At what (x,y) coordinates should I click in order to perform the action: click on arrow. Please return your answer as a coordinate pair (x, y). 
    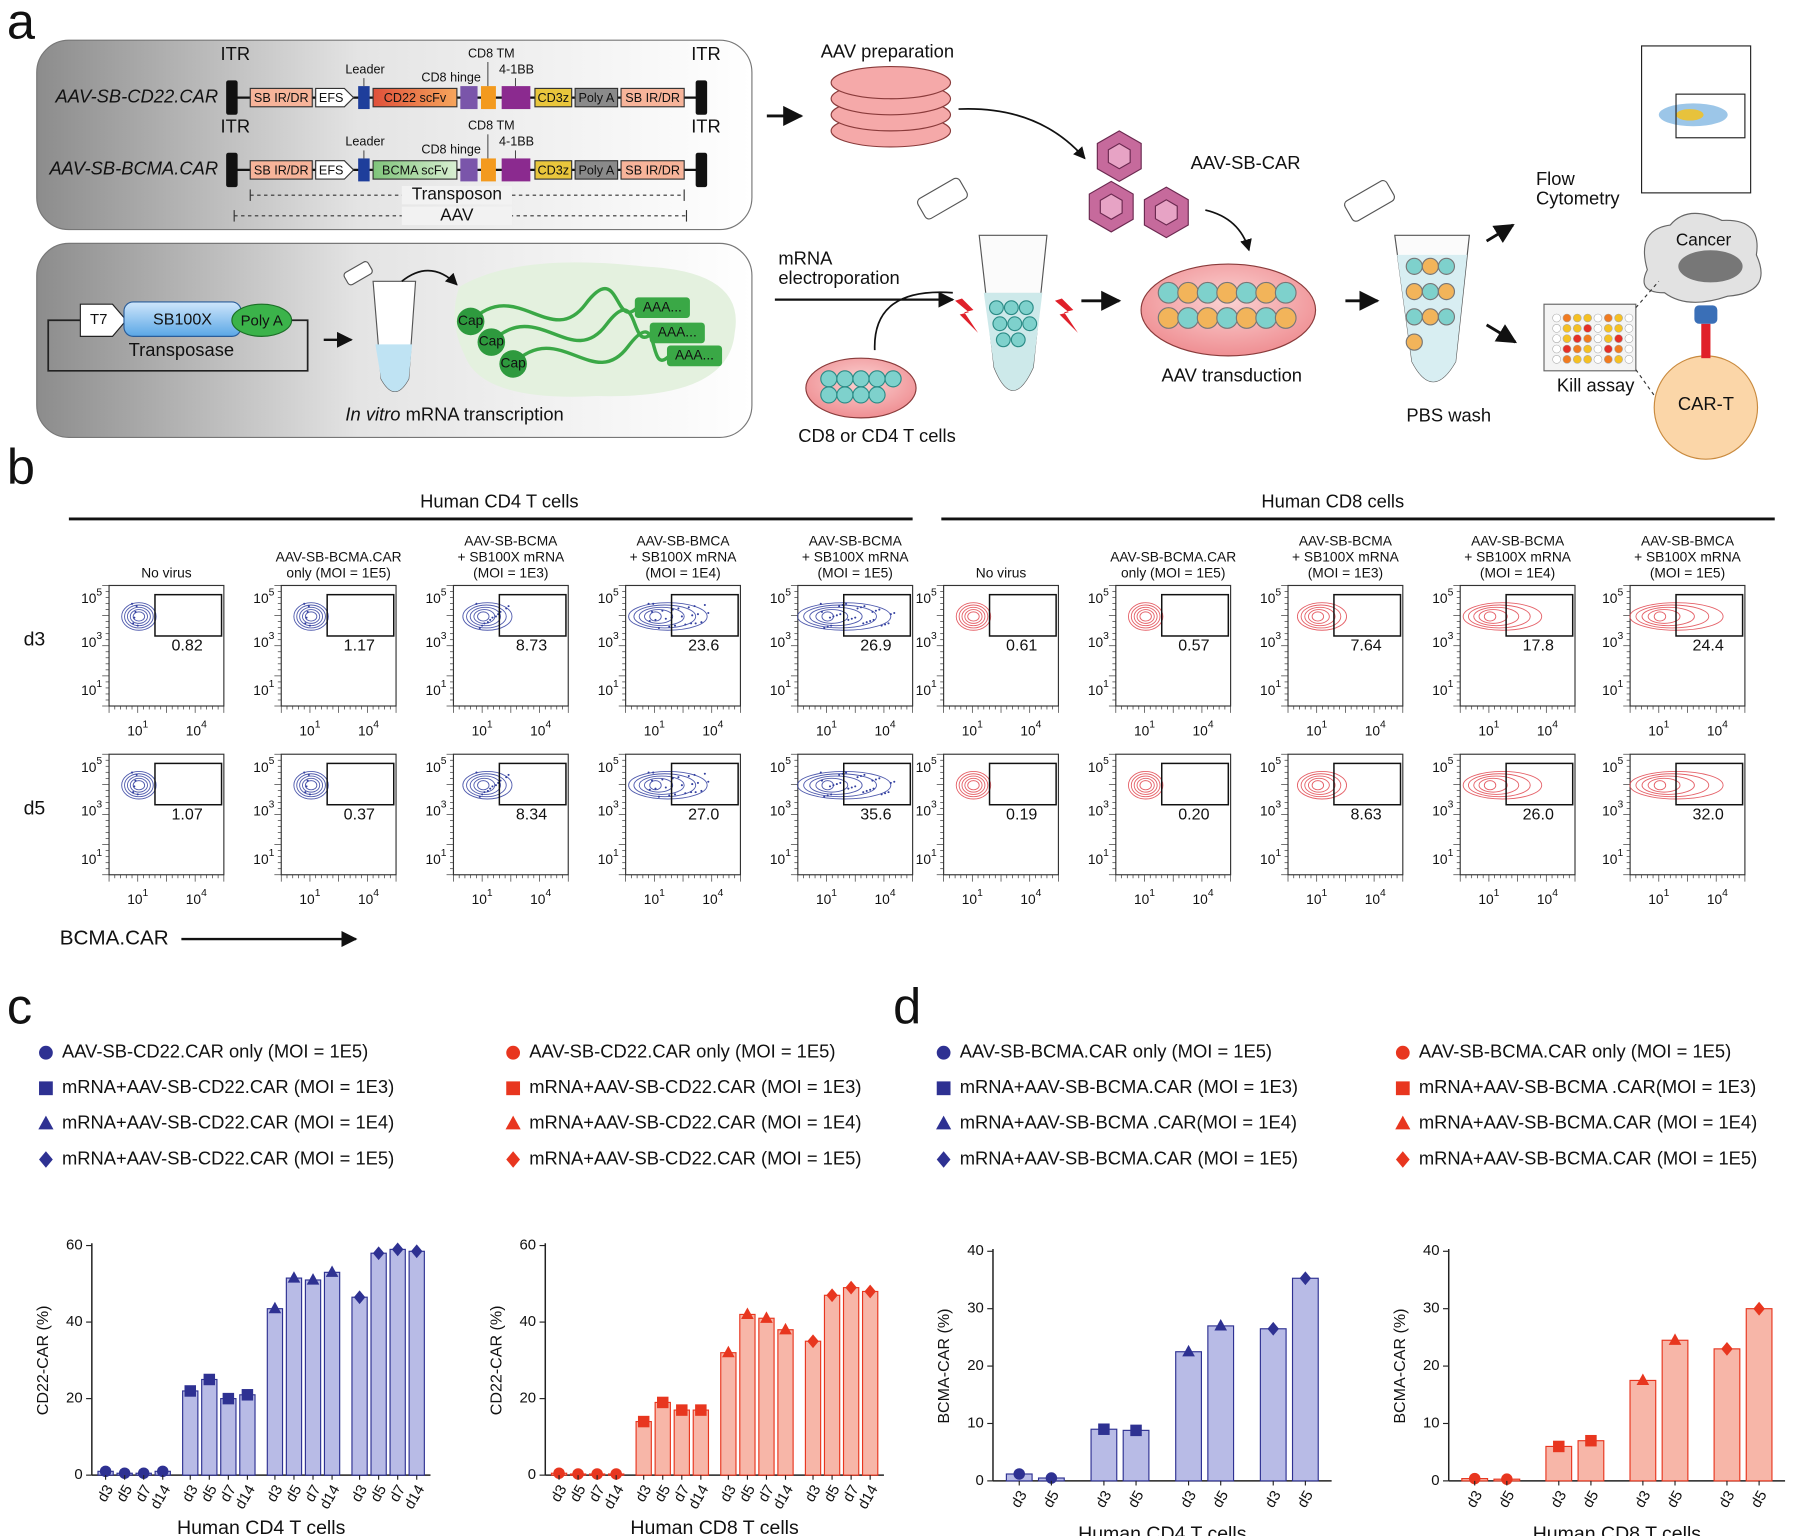
    Looking at the image, I should click on (1500, 233).